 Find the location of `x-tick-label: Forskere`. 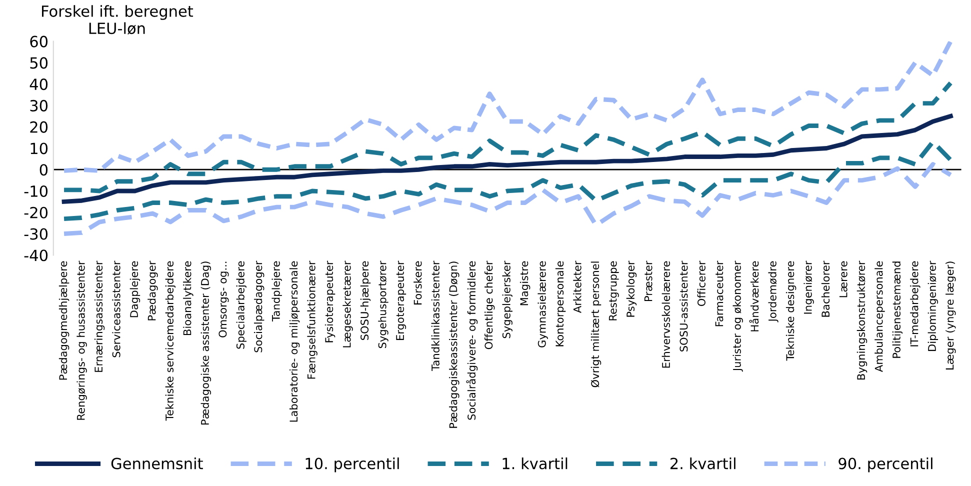

x-tick-label: Forskere is located at coordinates (418, 282).